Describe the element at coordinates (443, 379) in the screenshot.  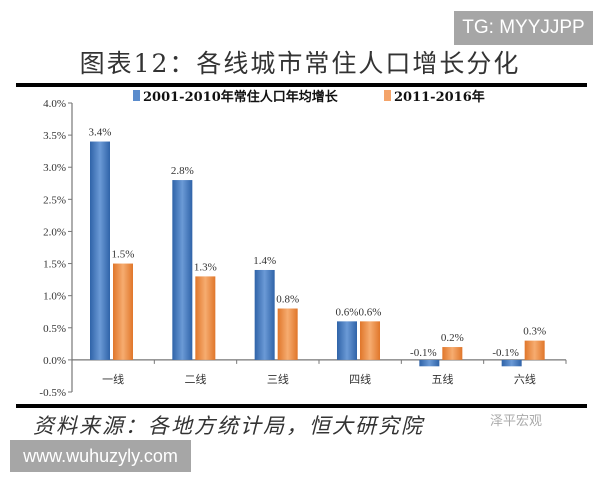
I see `x-tick-label: 五线` at that location.